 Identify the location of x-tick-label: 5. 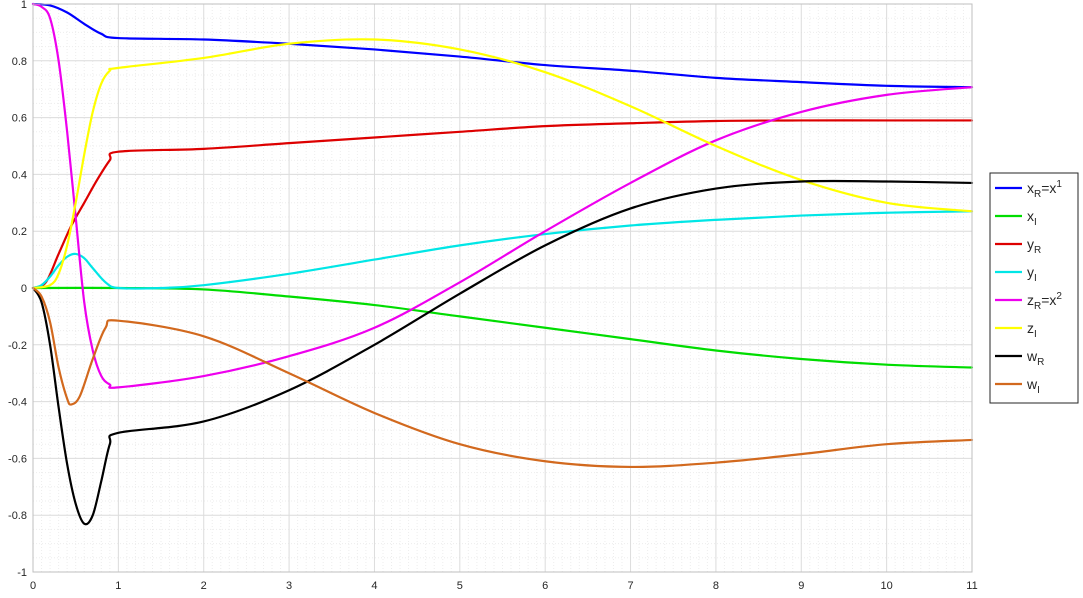
(460, 586).